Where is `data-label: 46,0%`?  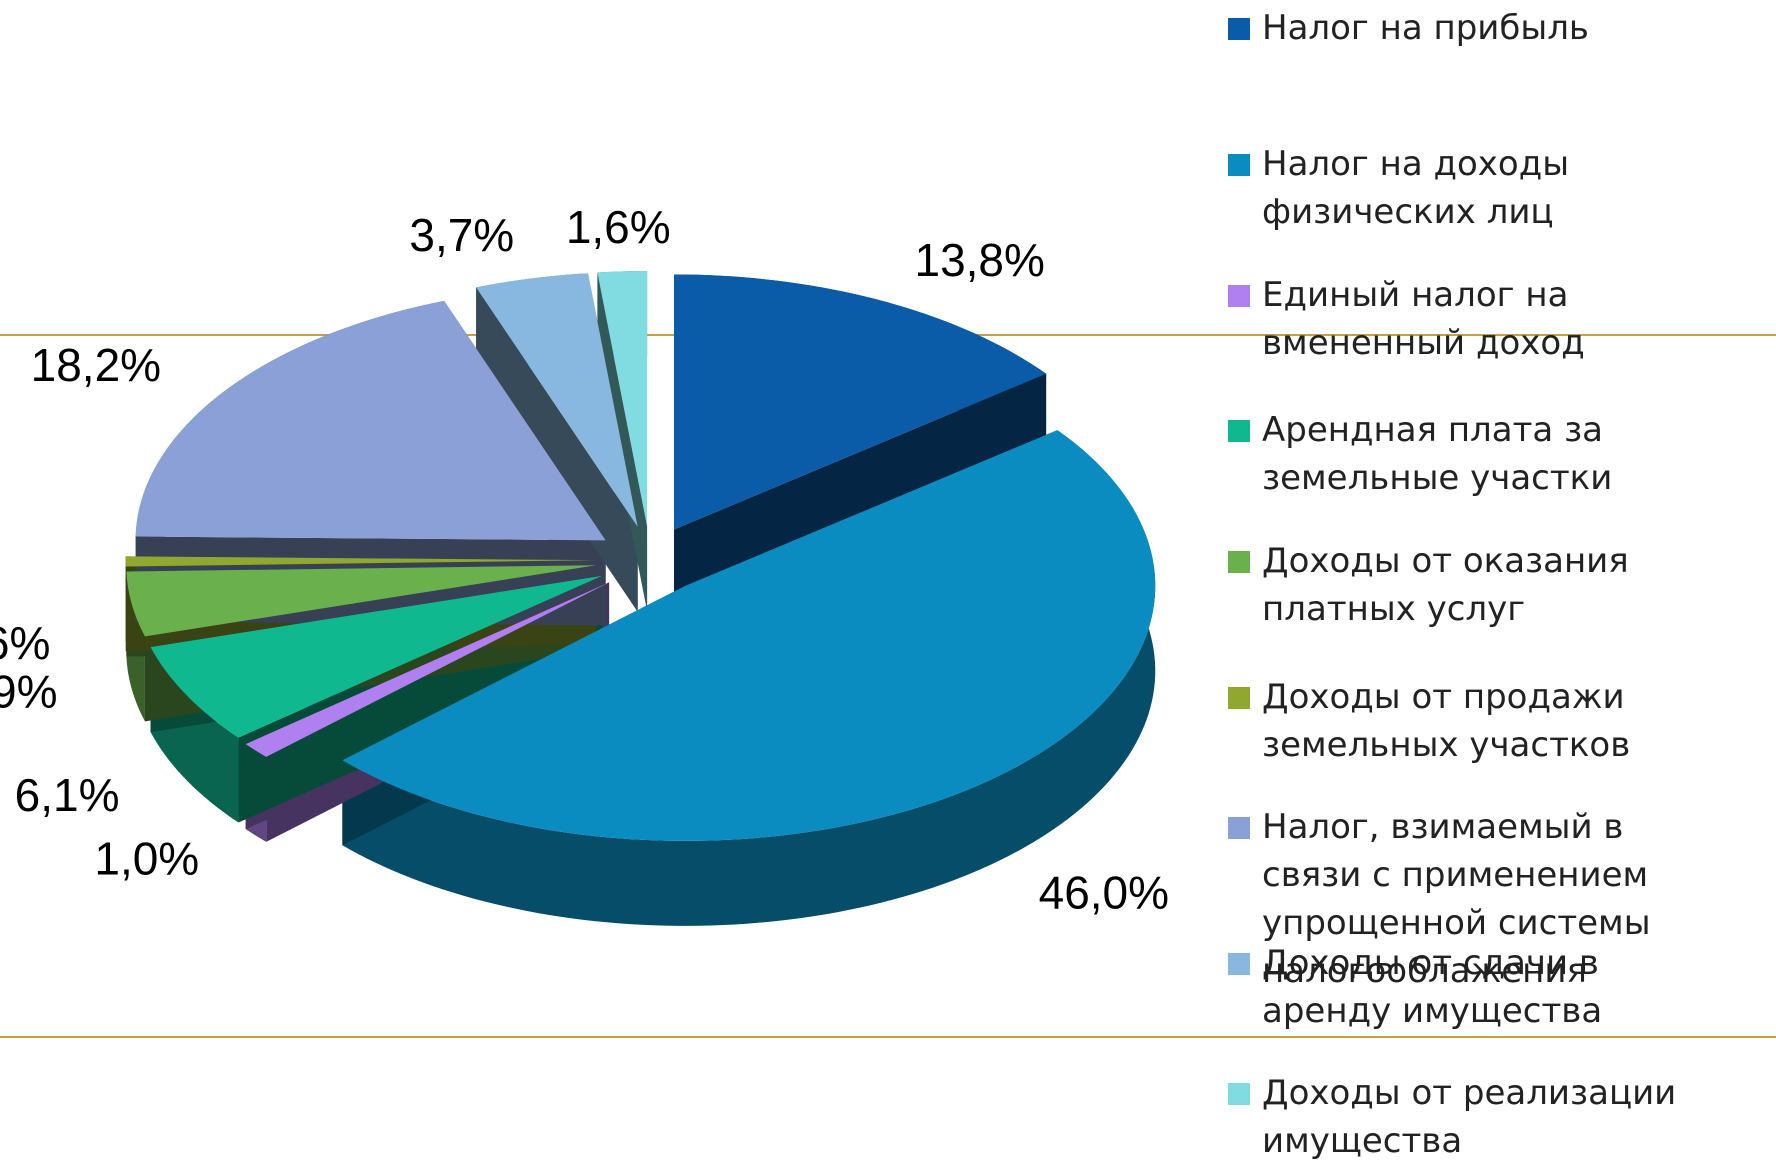
data-label: 46,0% is located at coordinates (1104, 892).